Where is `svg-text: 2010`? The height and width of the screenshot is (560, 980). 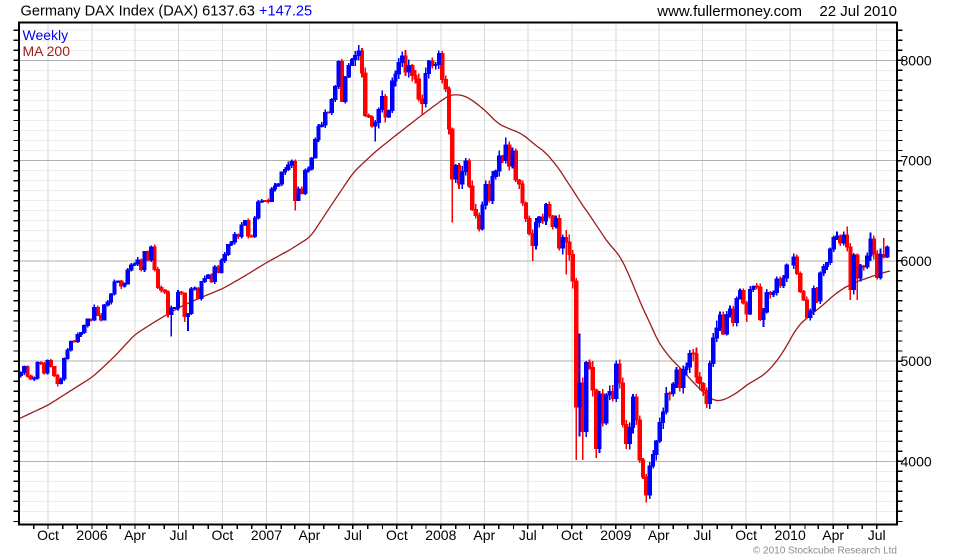
svg-text: 2010 is located at coordinates (790, 535).